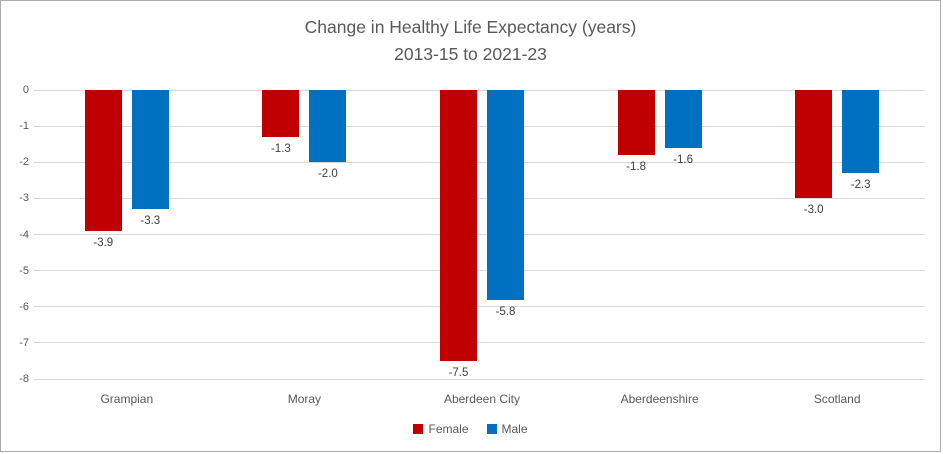 This screenshot has width=943, height=454. I want to click on y-axis-tick-label: -2, so click(24, 162).